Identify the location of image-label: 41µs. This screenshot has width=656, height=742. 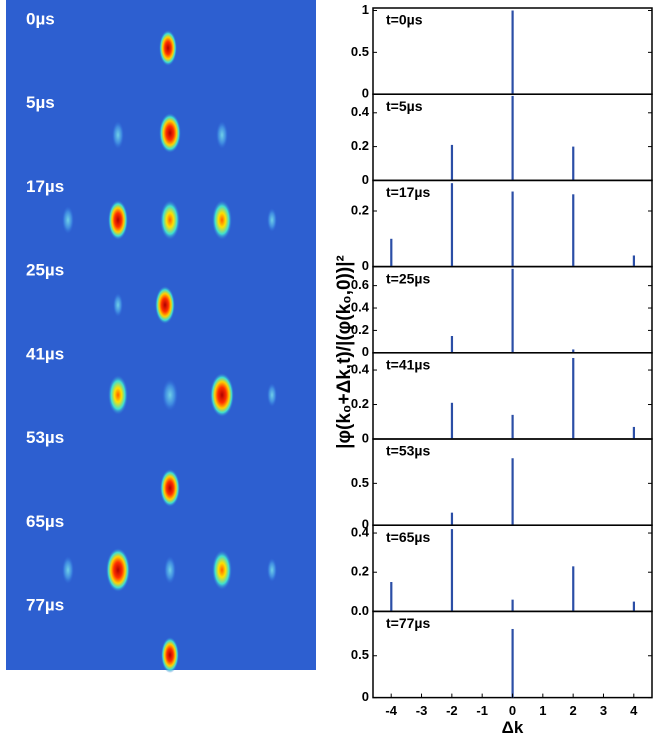
(45, 353).